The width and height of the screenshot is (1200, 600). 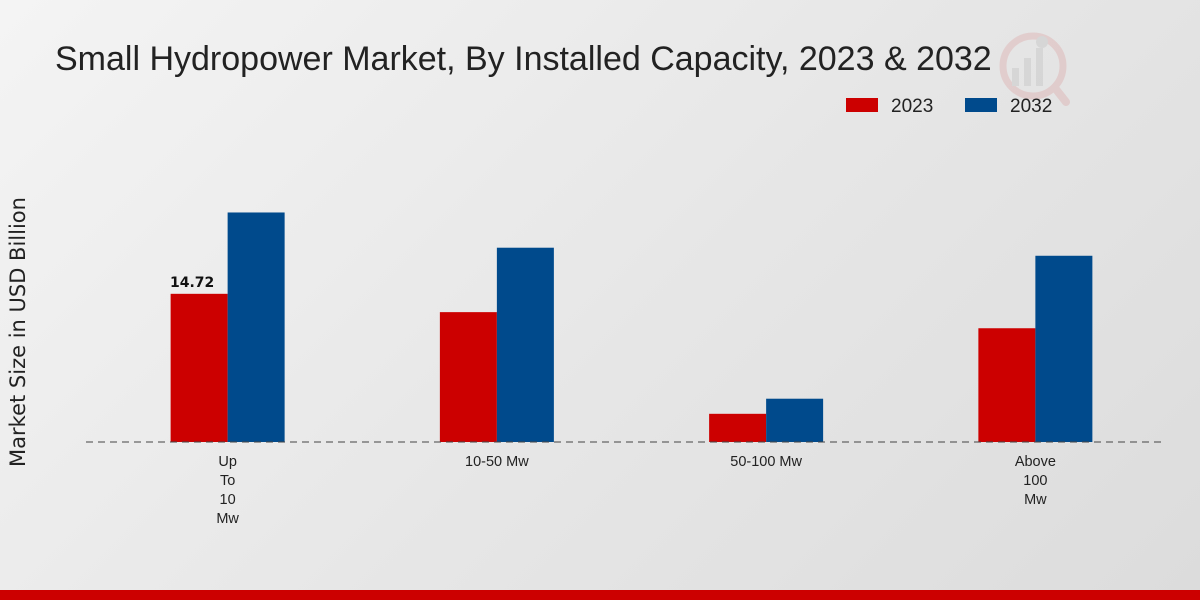 What do you see at coordinates (227, 490) in the screenshot?
I see `x-tick-label: Up To 10 Mw` at bounding box center [227, 490].